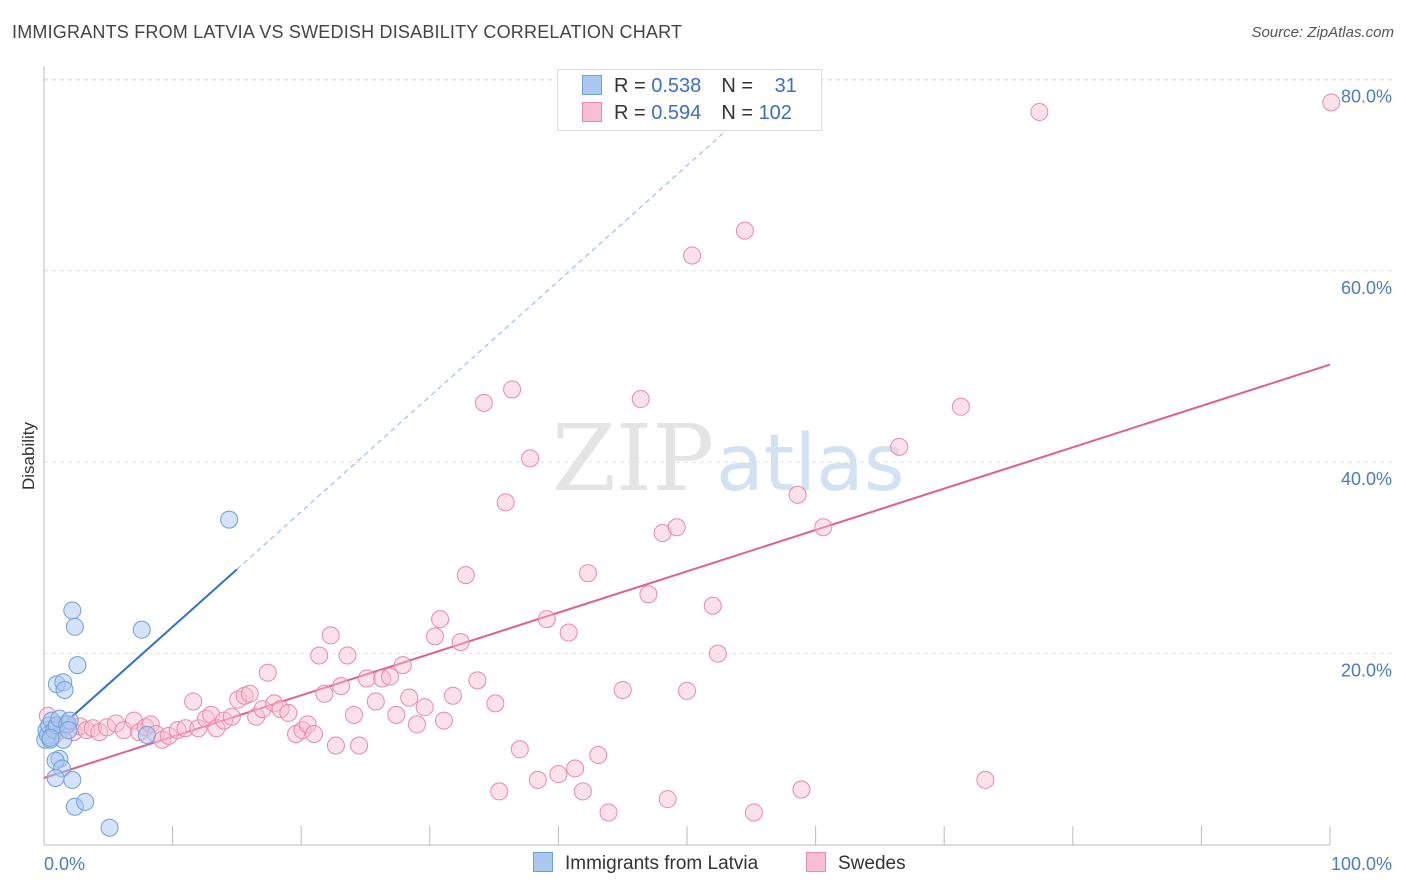  I want to click on bottom-legend-swedes: Swedes, so click(856, 863).